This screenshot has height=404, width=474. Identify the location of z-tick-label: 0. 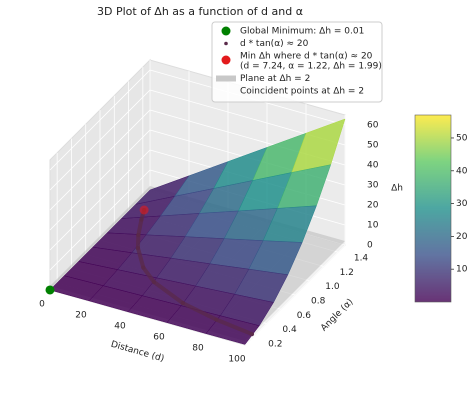
(370, 246).